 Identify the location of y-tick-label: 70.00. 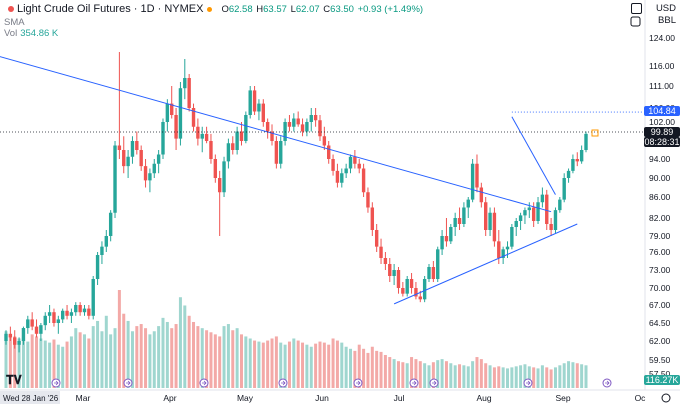
(660, 288).